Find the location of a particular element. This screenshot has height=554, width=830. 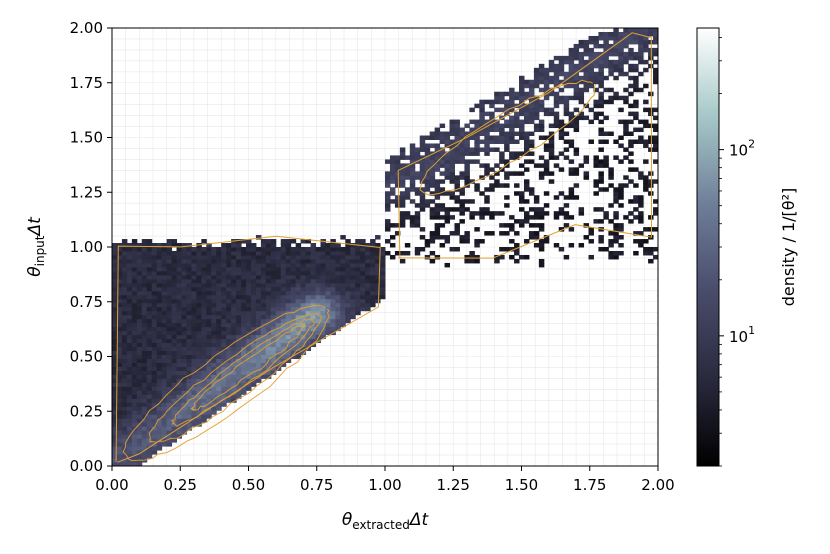

y-tick-label: 1.00 is located at coordinates (86, 247).